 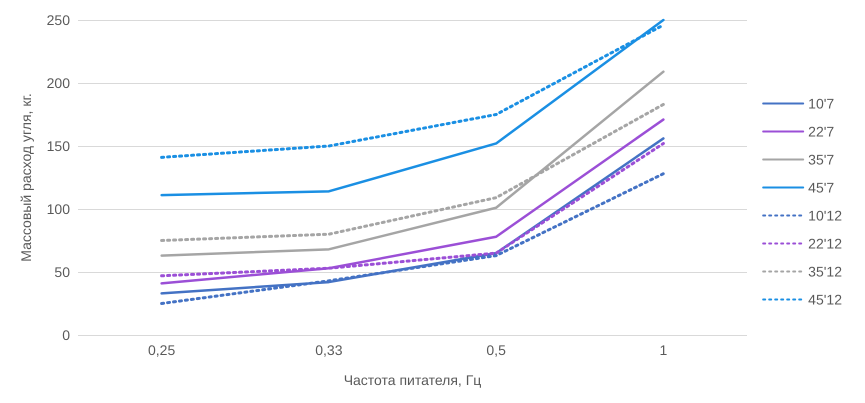 I want to click on y-tick-label: 100, so click(x=58, y=209).